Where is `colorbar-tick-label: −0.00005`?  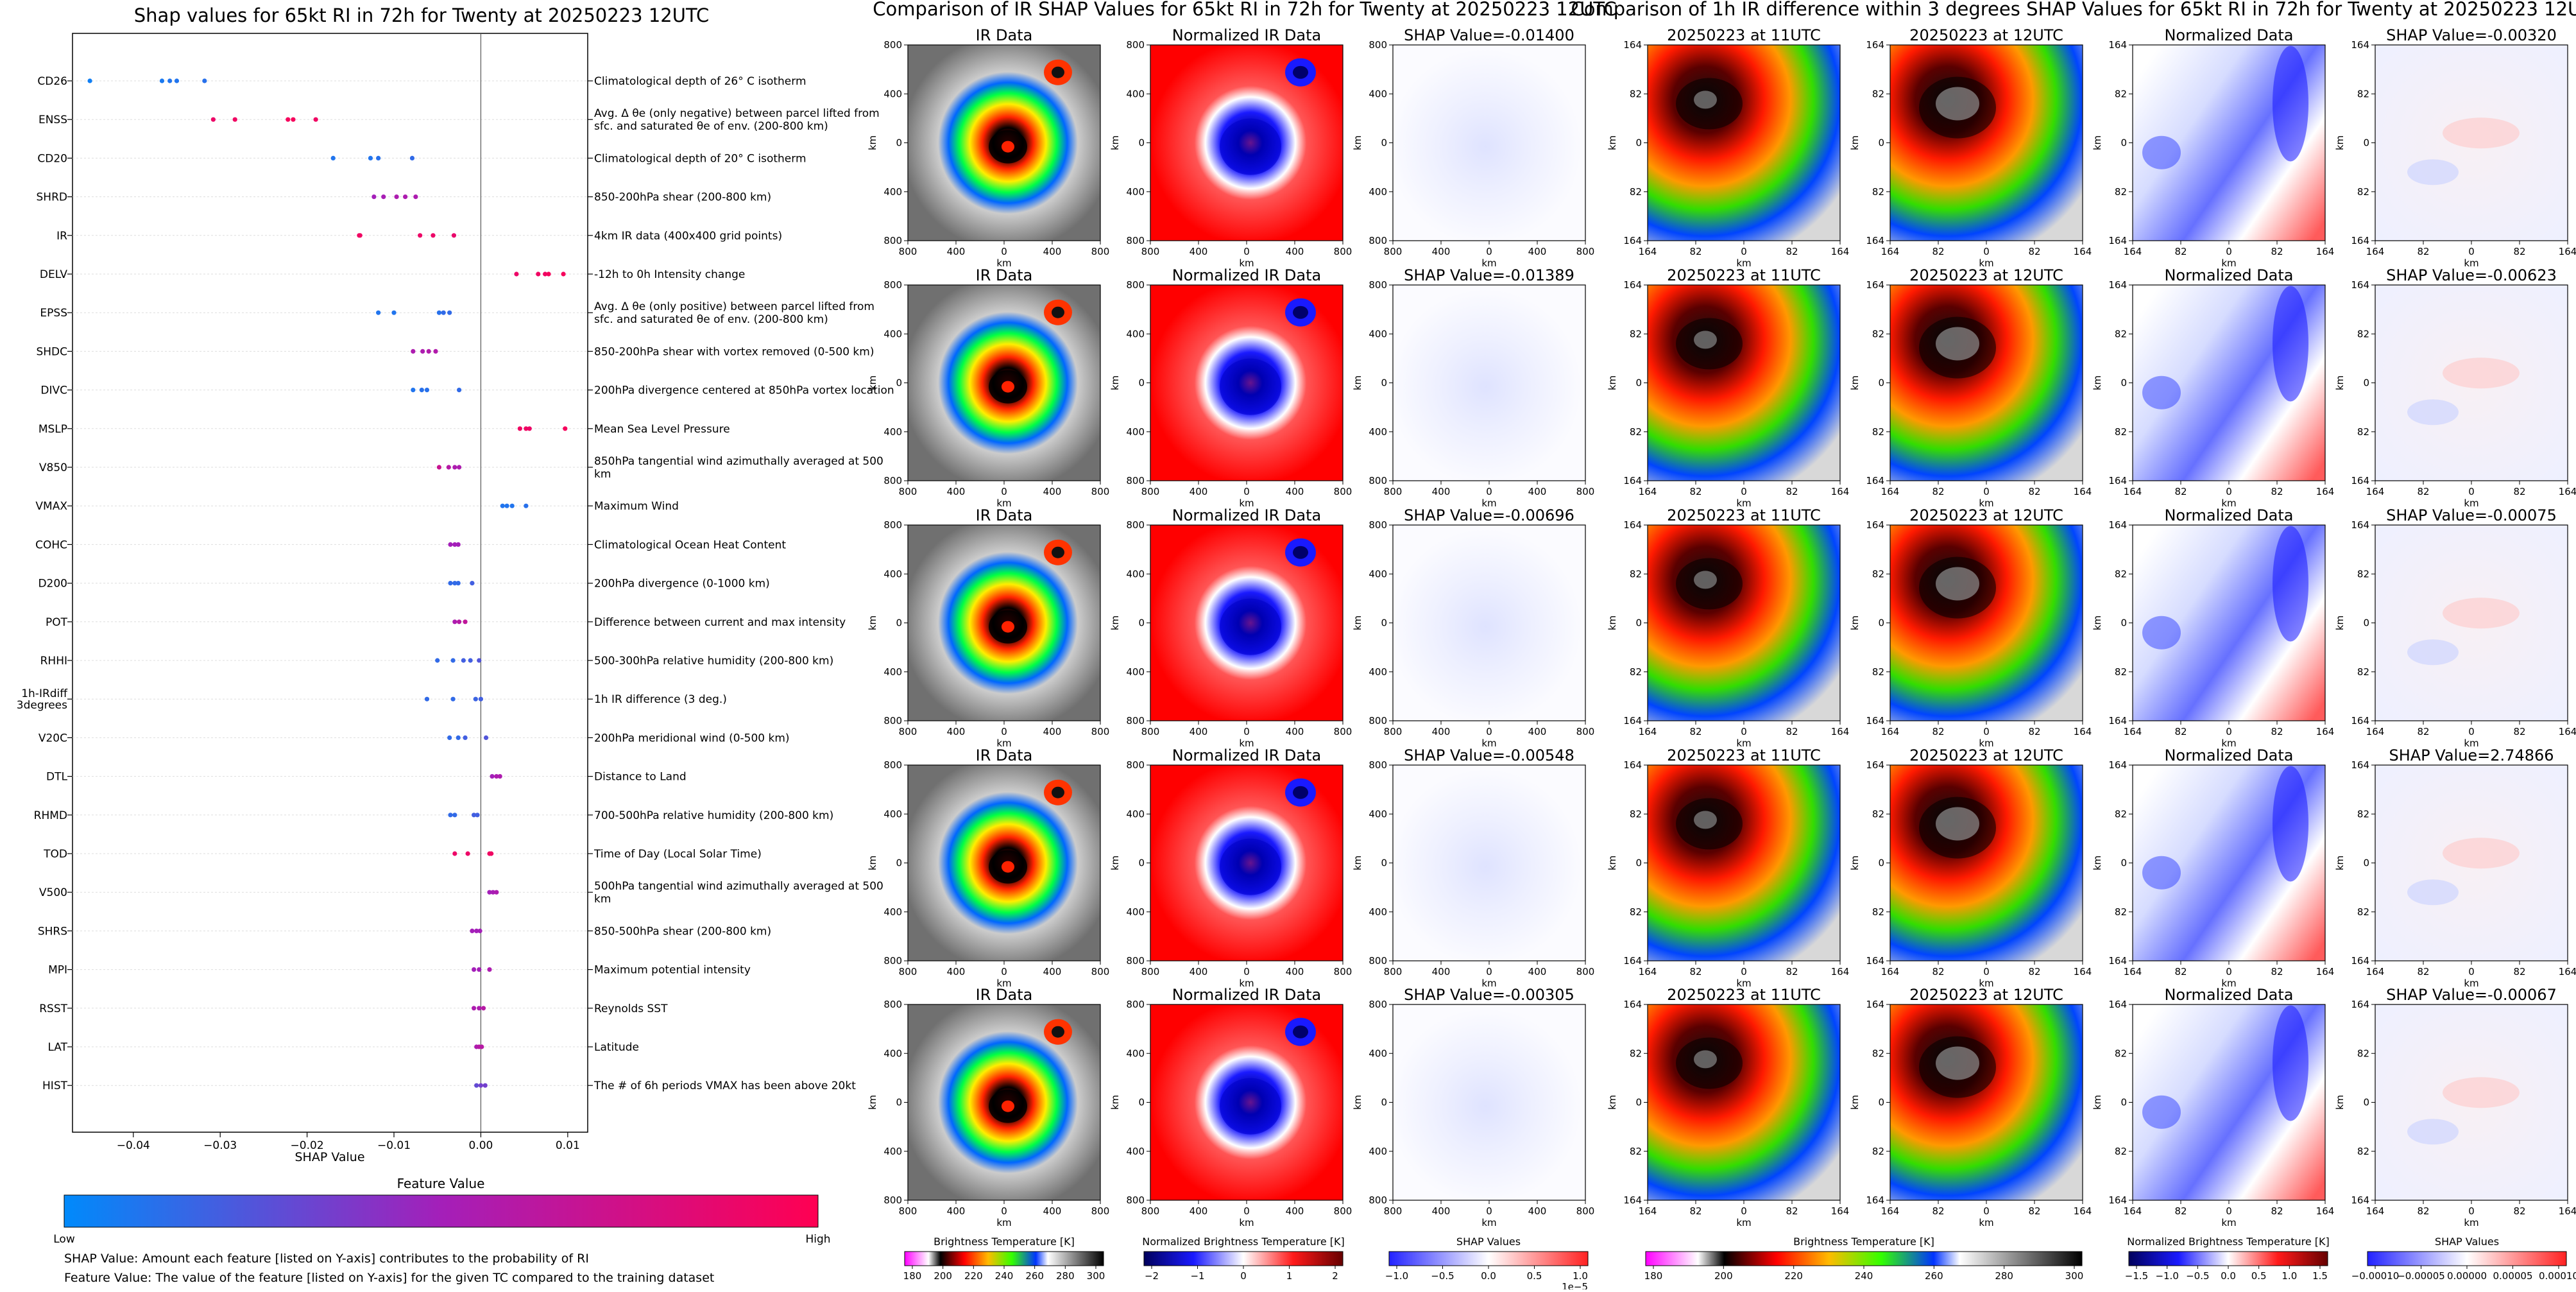 colorbar-tick-label: −0.00005 is located at coordinates (2421, 1276).